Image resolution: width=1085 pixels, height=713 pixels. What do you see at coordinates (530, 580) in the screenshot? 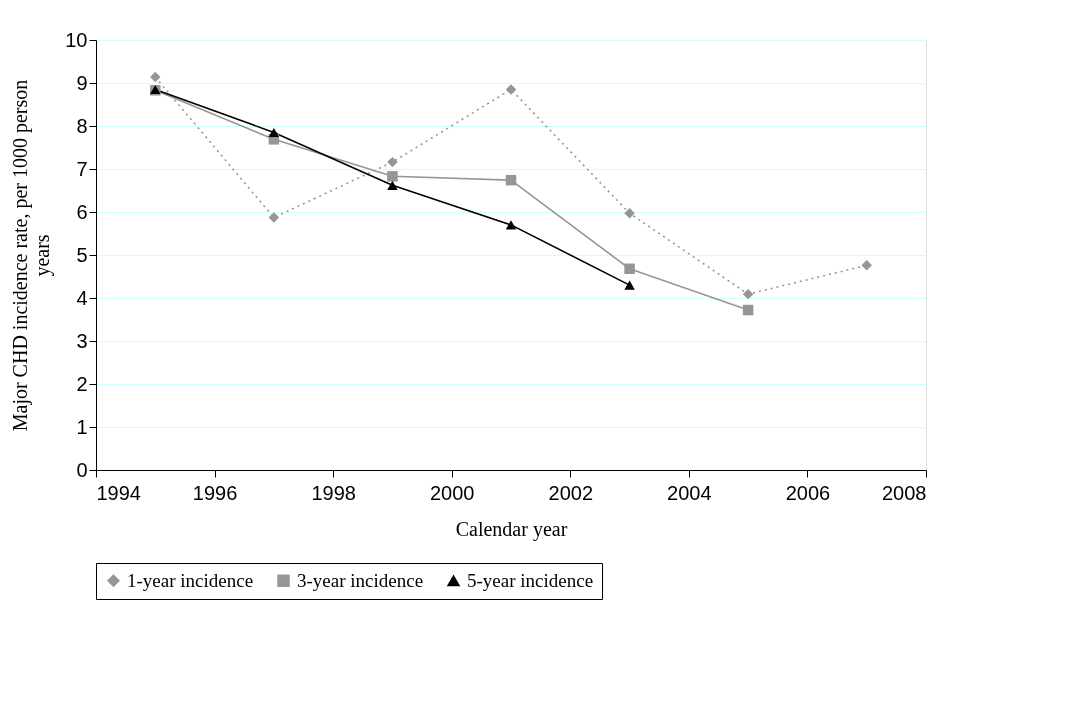
I see `legend-label: 5-year incidence` at bounding box center [530, 580].